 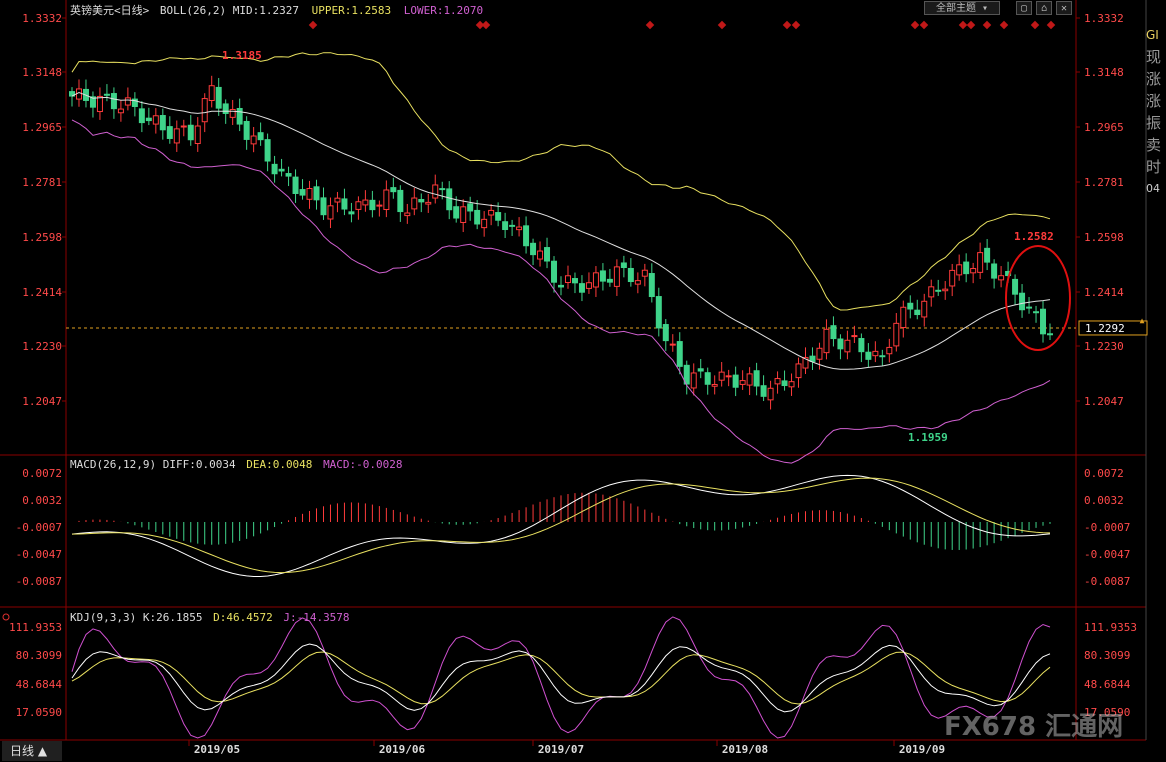 I want to click on price-tick-right: 1.2047, so click(x=1104, y=401).